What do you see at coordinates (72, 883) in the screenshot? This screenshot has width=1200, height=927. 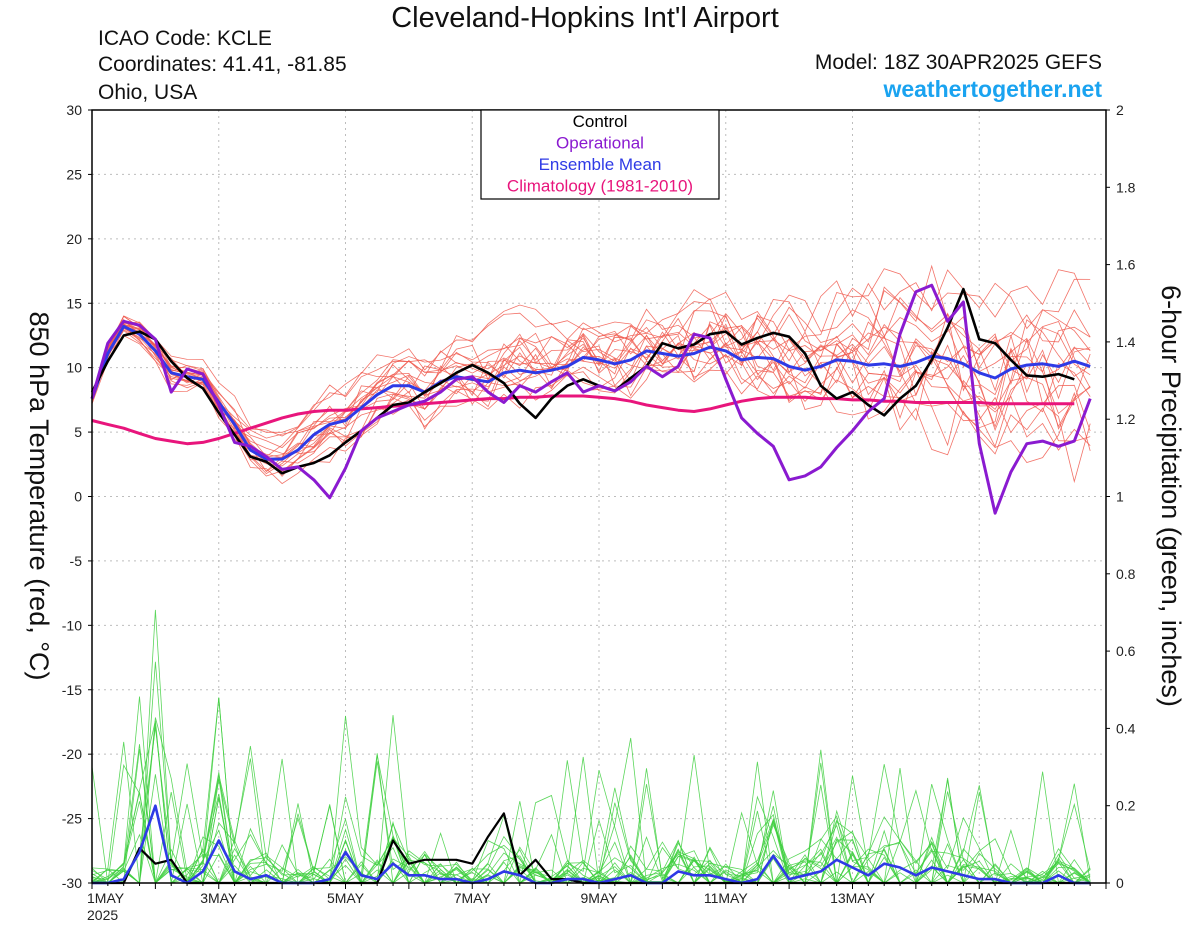 I see `y-tick-label: -30` at bounding box center [72, 883].